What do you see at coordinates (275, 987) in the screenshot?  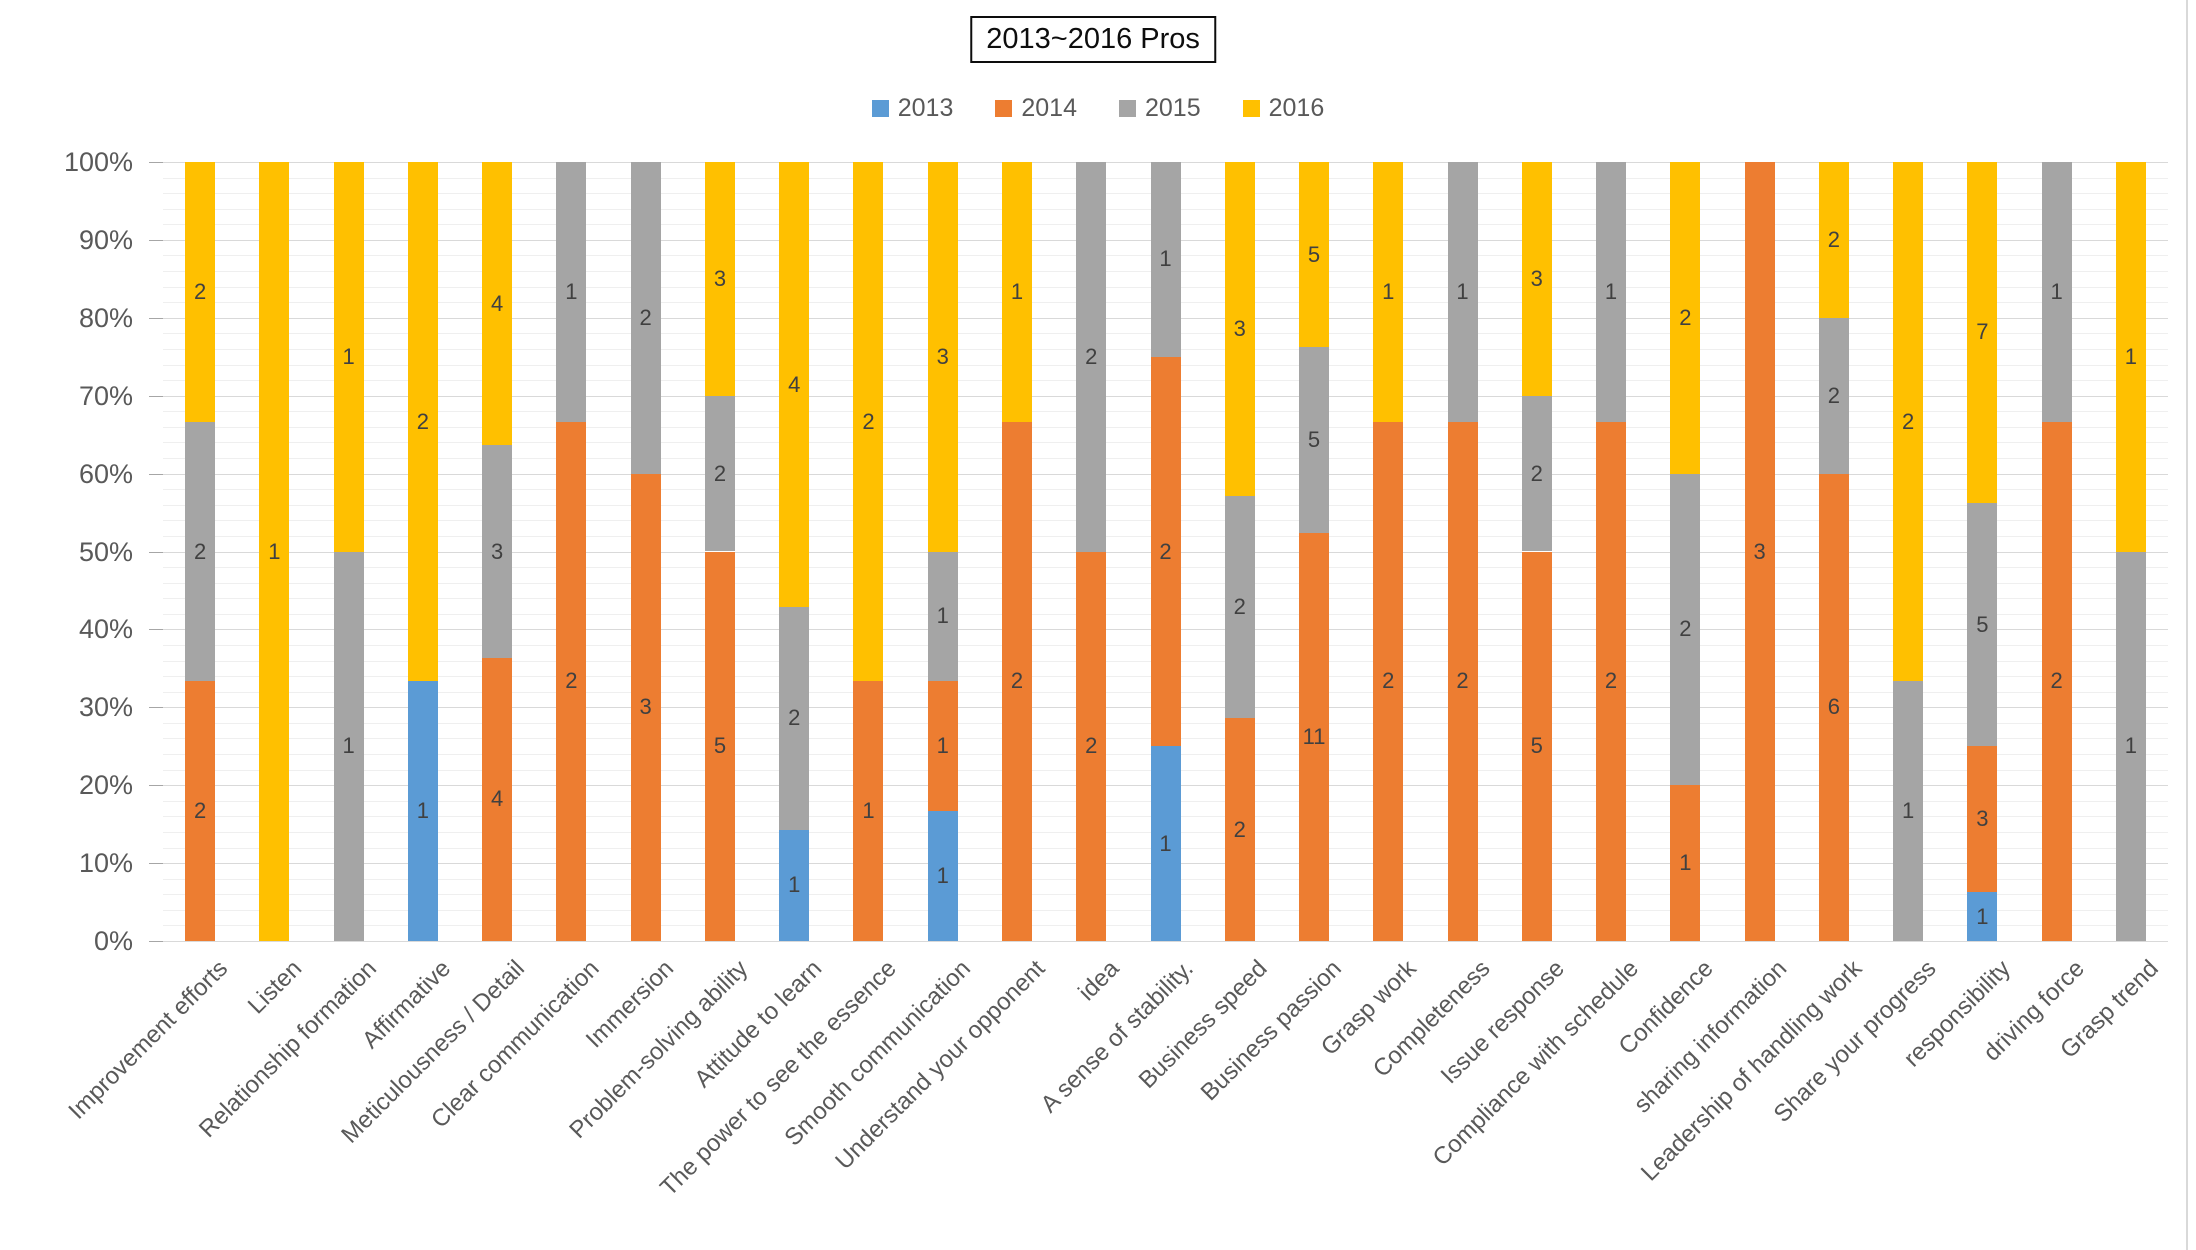 I see `x-axis-label: Listen` at bounding box center [275, 987].